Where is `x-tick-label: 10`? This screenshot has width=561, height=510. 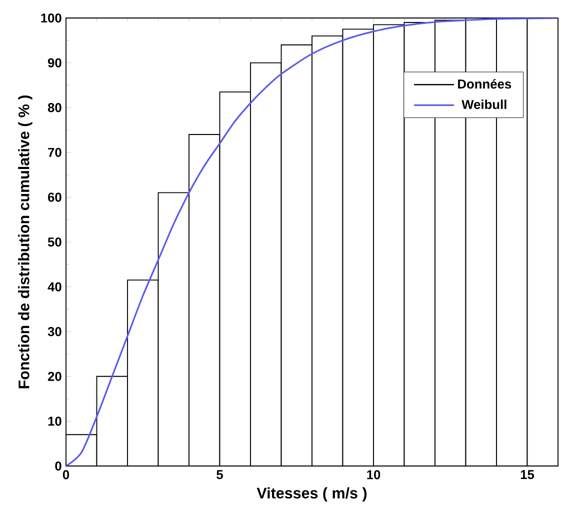 x-tick-label: 10 is located at coordinates (373, 475).